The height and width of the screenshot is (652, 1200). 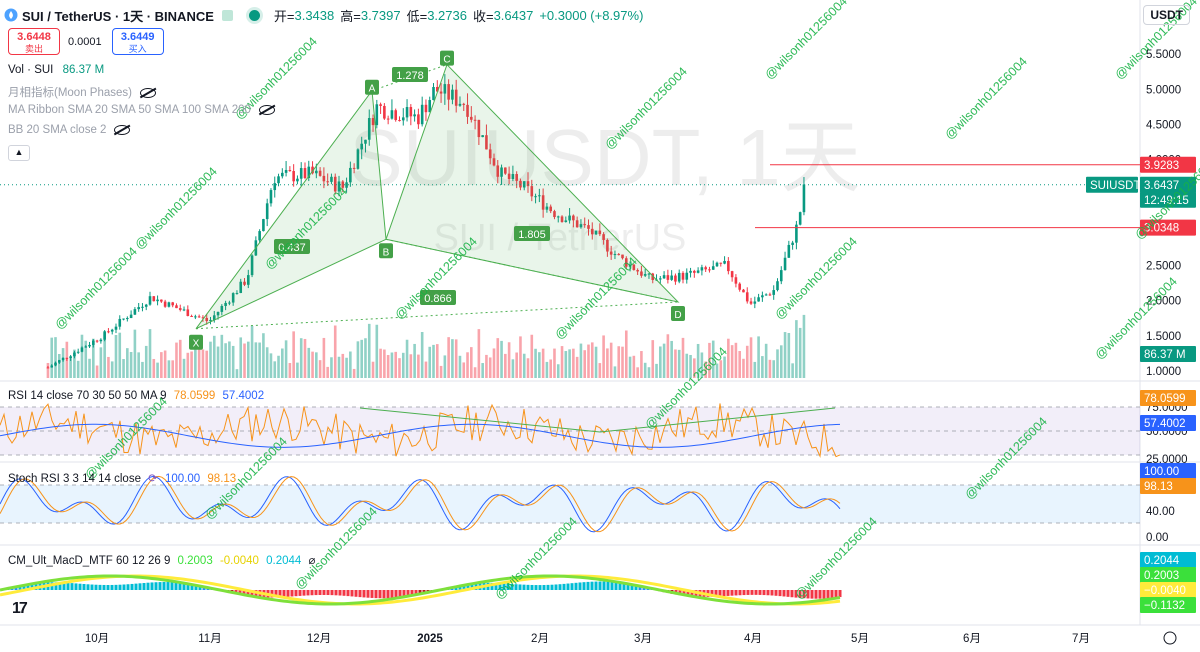 I want to click on watermark-title: SUIUSDT, 1天, so click(x=604, y=157).